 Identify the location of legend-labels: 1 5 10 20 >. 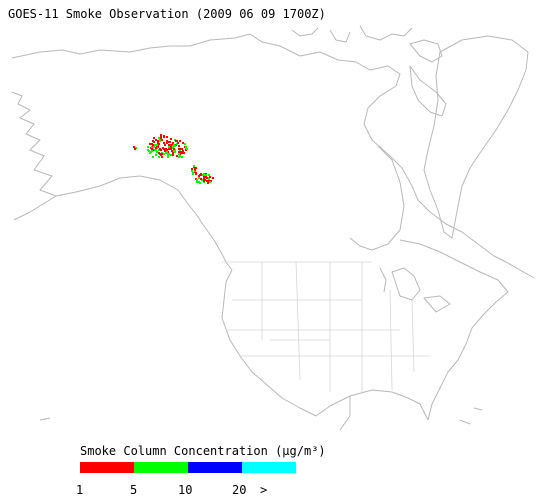
(171, 490).